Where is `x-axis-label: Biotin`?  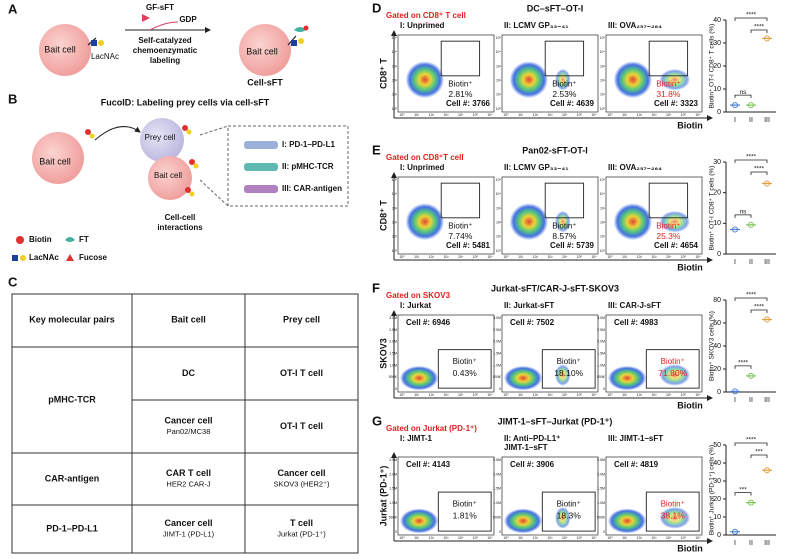 x-axis-label: Biotin is located at coordinates (690, 267).